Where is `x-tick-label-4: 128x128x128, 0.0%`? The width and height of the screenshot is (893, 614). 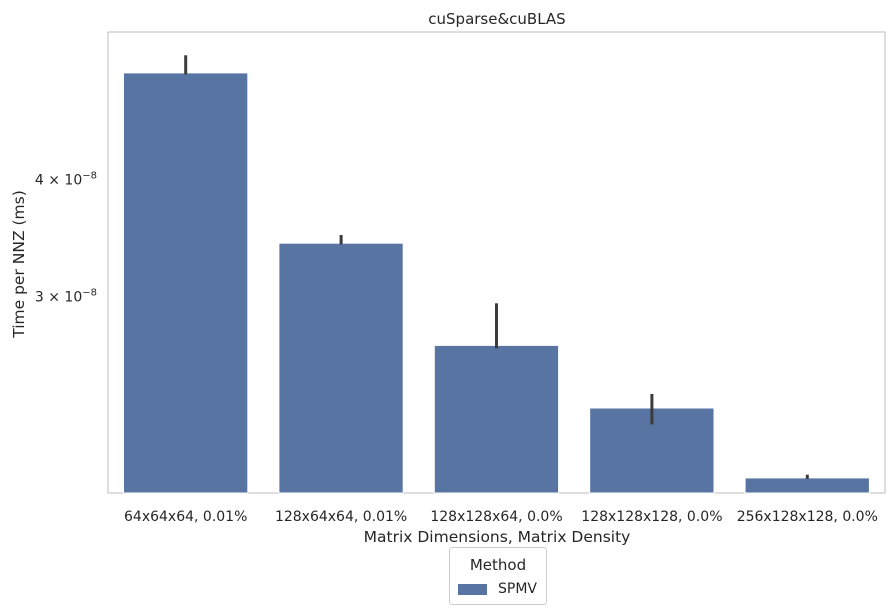 x-tick-label-4: 128x128x128, 0.0% is located at coordinates (651, 517).